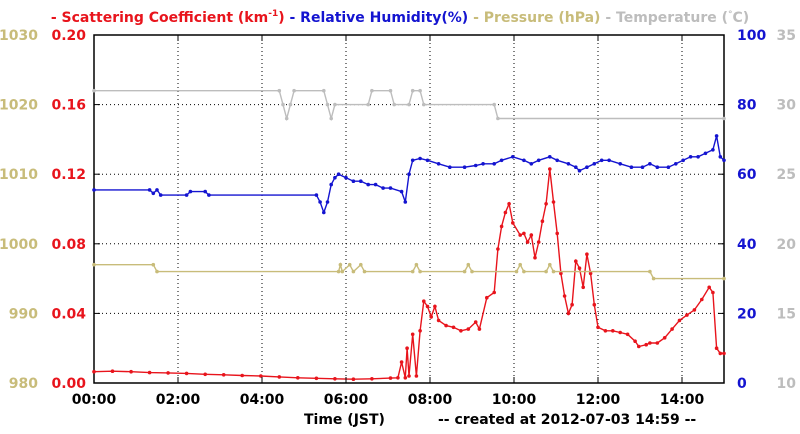 The width and height of the screenshot is (800, 434). What do you see at coordinates (787, 106) in the screenshot?
I see `tick-label-temperature: 30` at bounding box center [787, 106].